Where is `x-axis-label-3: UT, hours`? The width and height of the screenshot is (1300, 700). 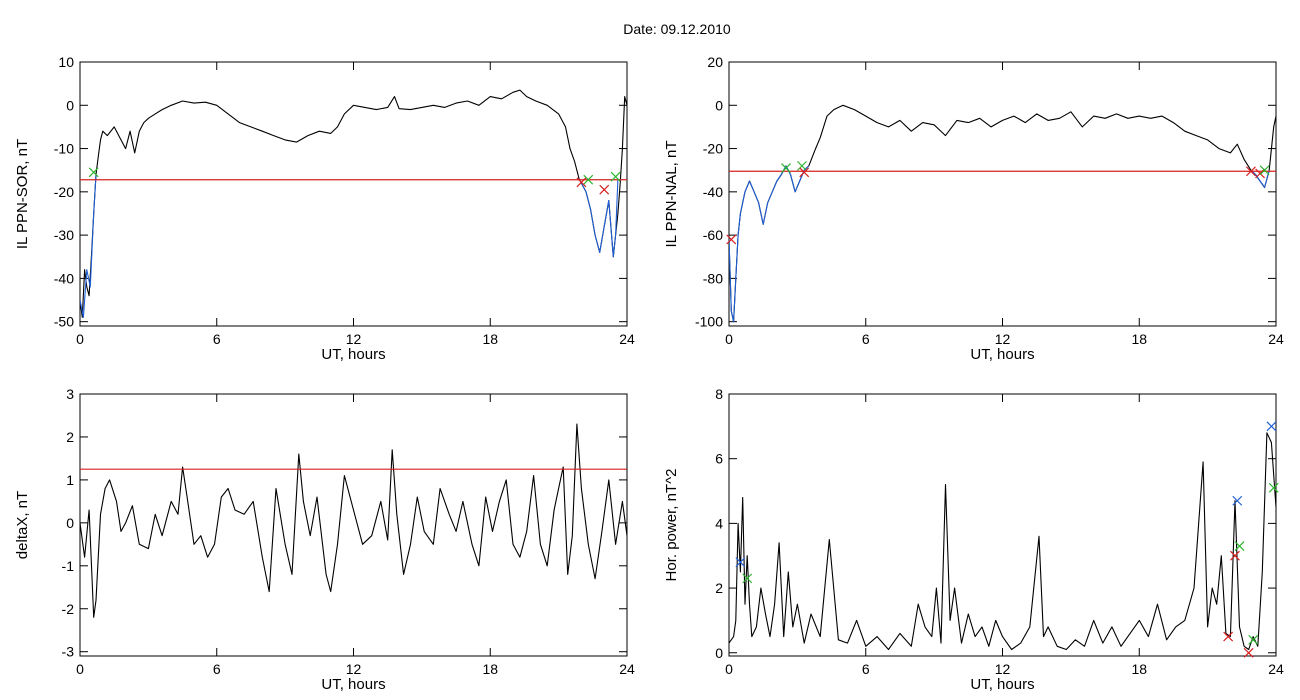
x-axis-label-3: UT, hours is located at coordinates (353, 684).